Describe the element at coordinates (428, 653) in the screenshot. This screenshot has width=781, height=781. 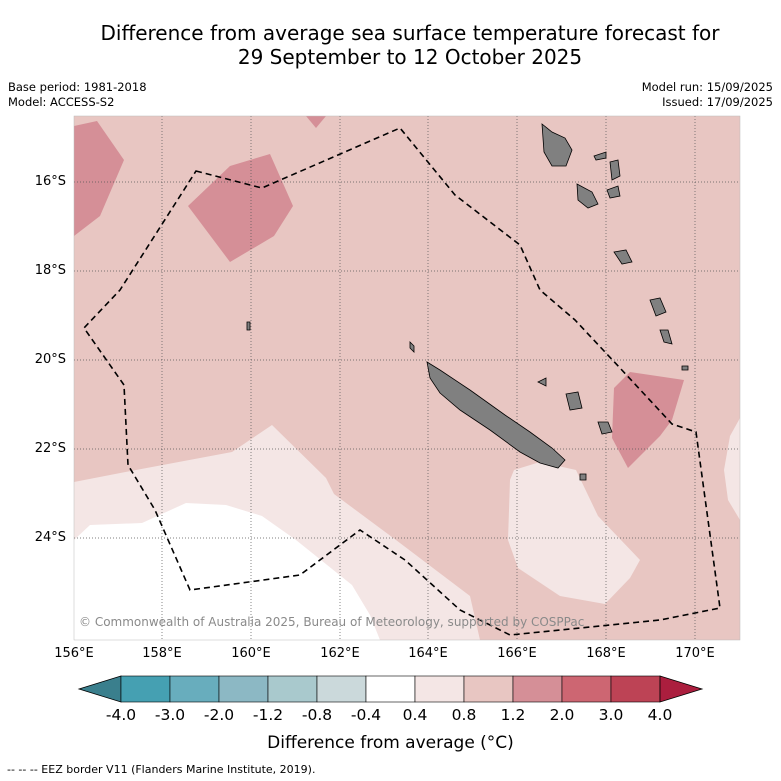
I see `lon-label-164e: 164°E` at that location.